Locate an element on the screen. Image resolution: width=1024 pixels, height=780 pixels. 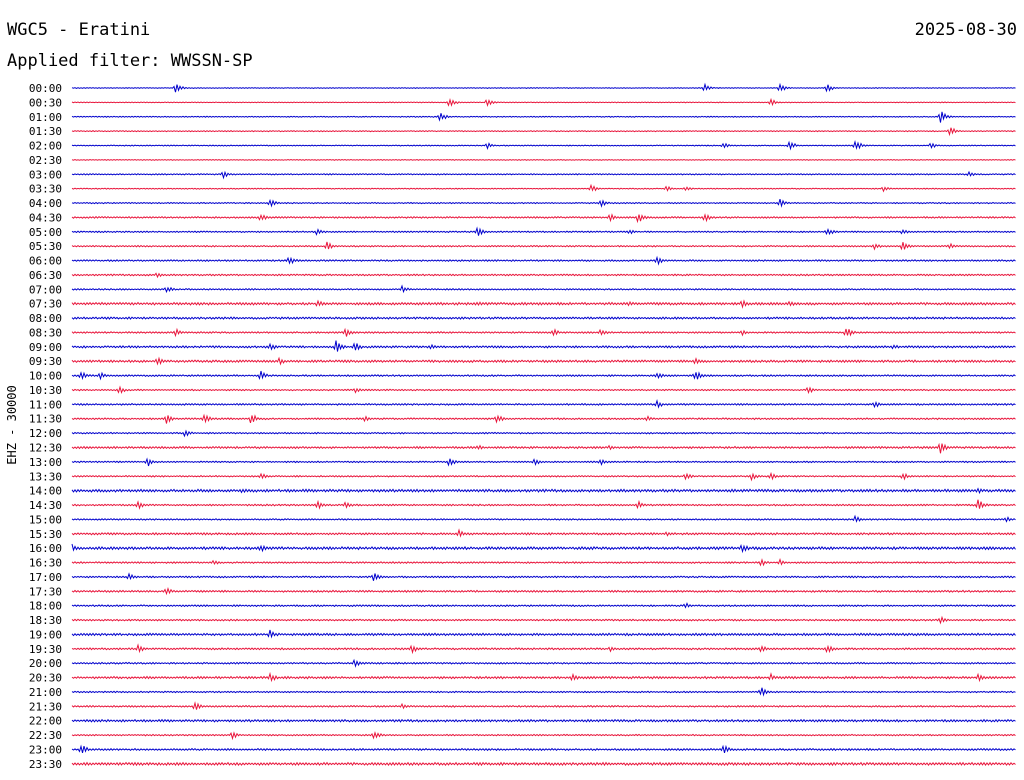
tick-label: 22:00 is located at coordinates (45, 721).